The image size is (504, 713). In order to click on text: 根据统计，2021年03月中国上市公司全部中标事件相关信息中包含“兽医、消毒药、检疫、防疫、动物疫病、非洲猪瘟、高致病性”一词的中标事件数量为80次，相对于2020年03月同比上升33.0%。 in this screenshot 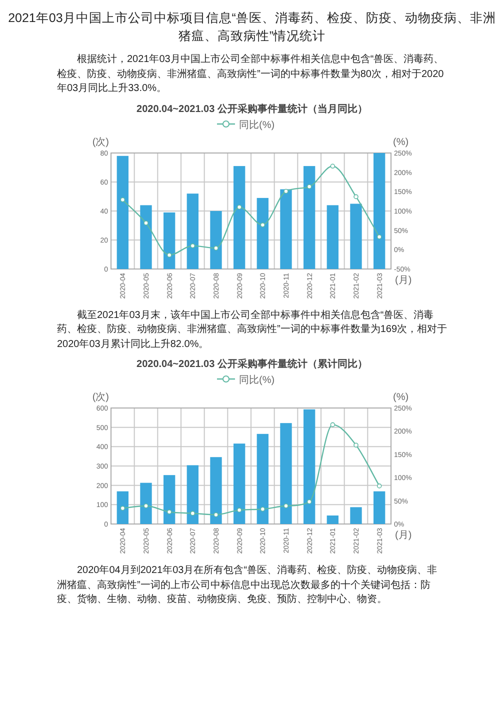, I will do `click(251, 74)`.